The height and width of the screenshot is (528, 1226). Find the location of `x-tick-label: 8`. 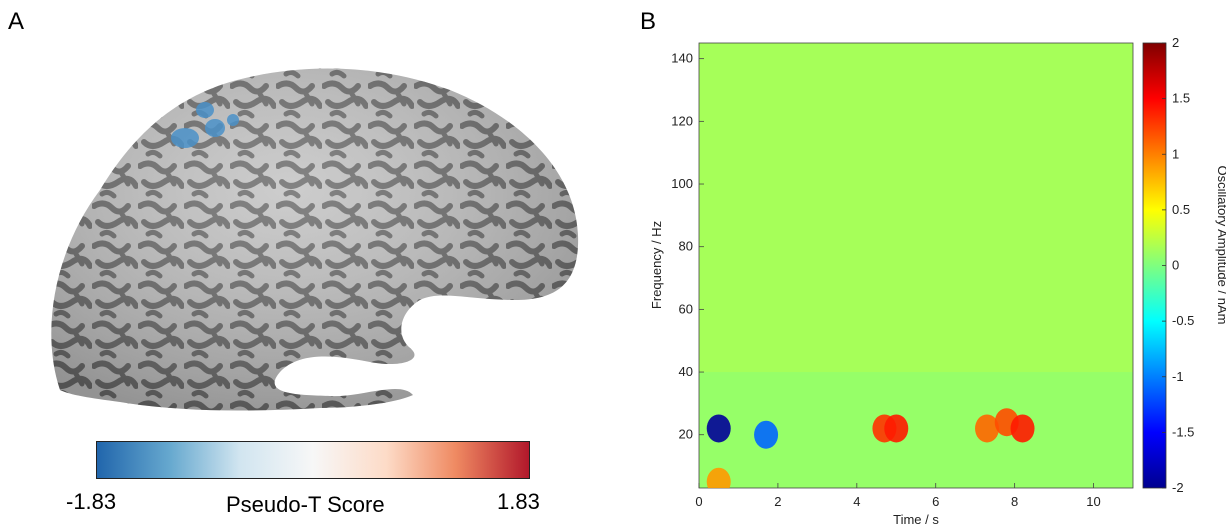

x-tick-label: 8 is located at coordinates (1014, 501).